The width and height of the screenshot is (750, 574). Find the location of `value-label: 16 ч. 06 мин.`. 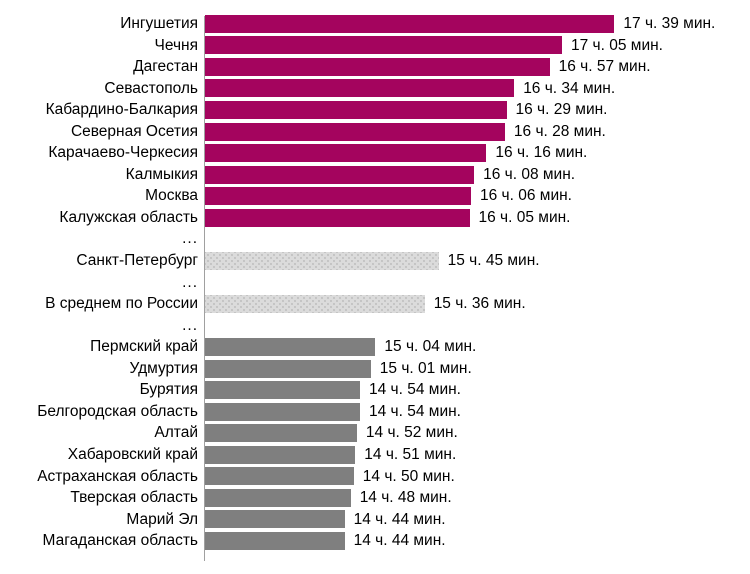

value-label: 16 ч. 06 мин. is located at coordinates (526, 196).